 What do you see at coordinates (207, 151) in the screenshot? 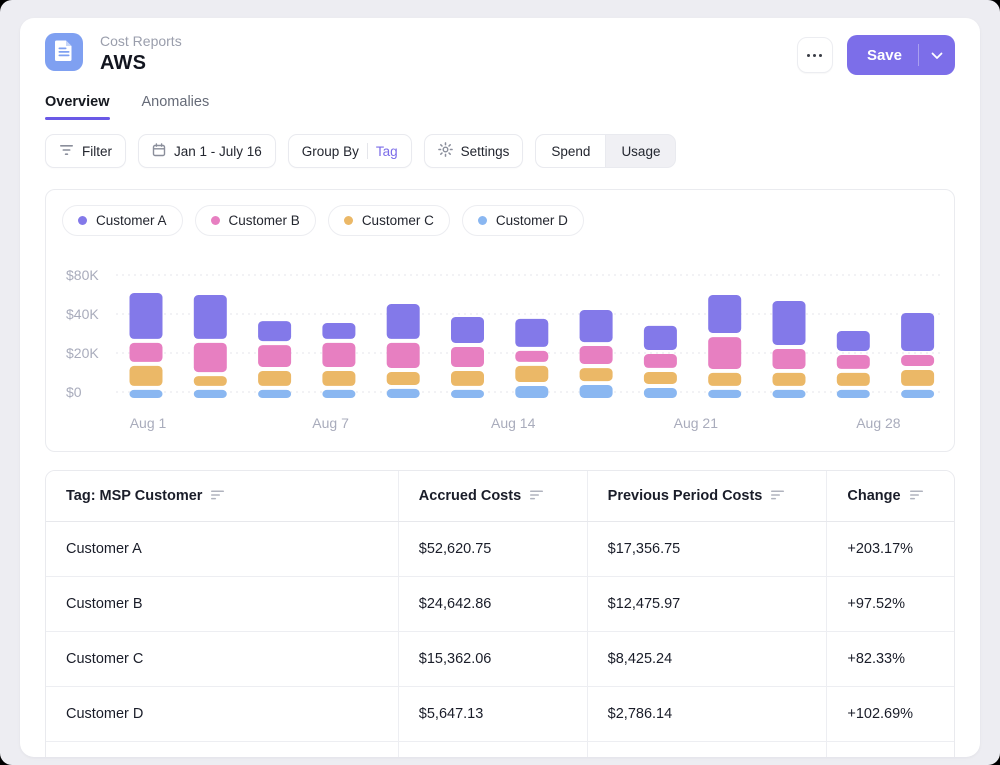
I see `date-range-button: Jan 1 - July 16` at bounding box center [207, 151].